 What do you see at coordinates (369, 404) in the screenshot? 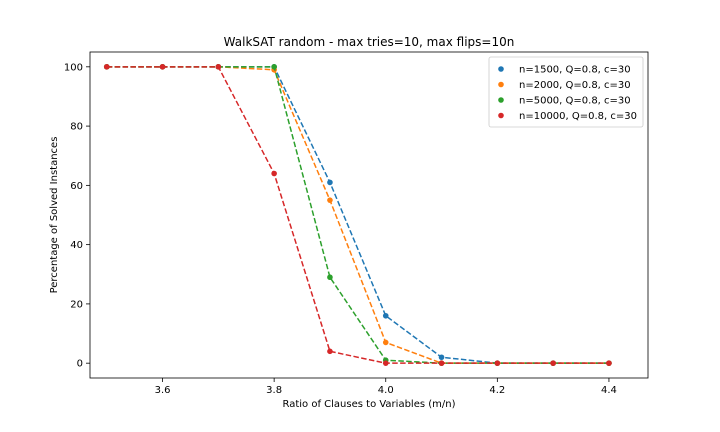
I see `x-axis-label: Ratio of Clauses to Variables (m/n)` at bounding box center [369, 404].